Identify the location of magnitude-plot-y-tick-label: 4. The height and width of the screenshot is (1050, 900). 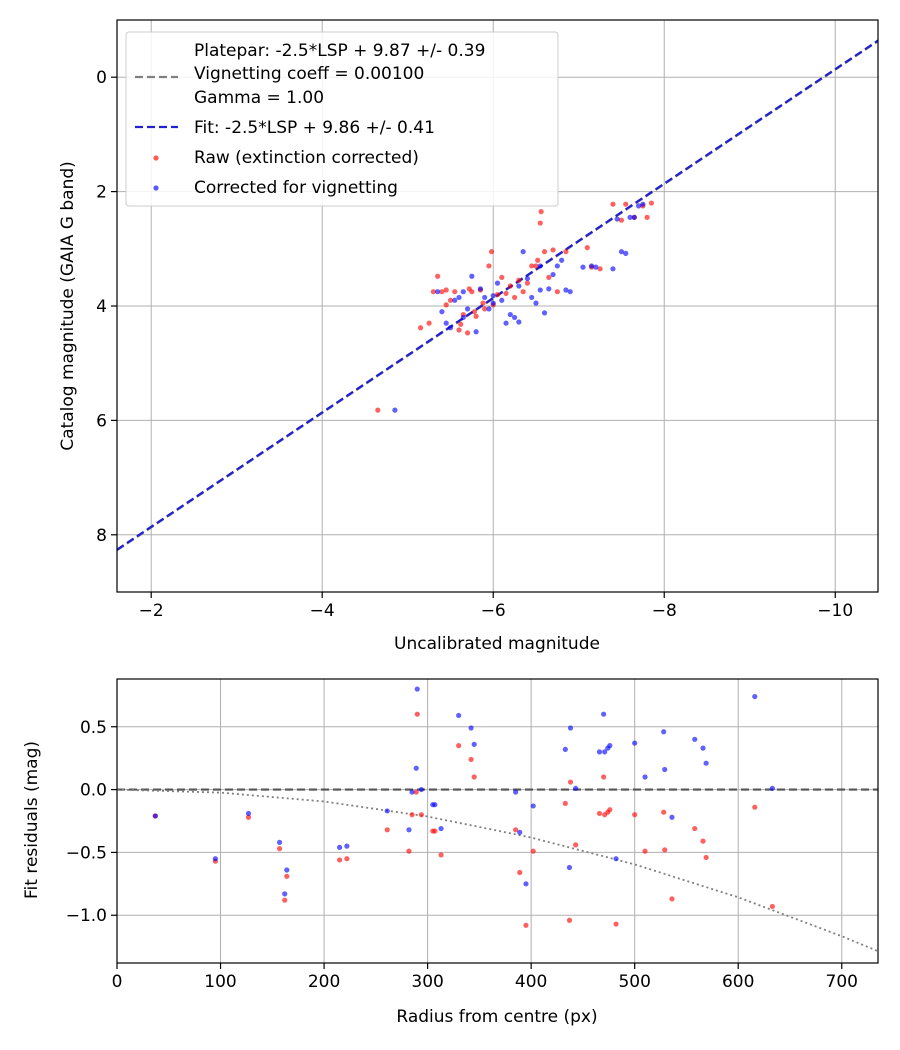
(101, 307).